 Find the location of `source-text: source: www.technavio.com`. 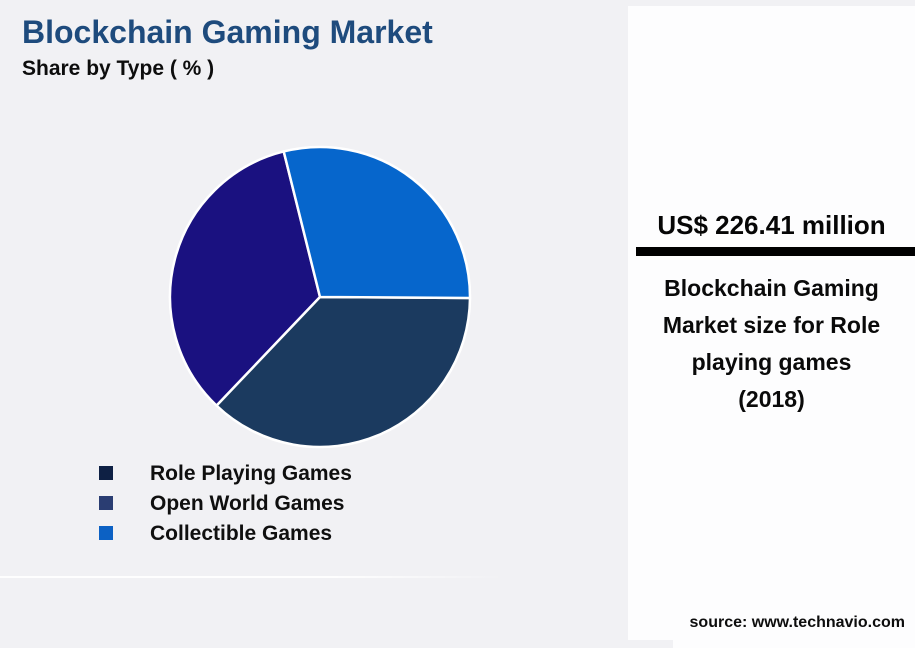

source-text: source: www.technavio.com is located at coordinates (797, 622).